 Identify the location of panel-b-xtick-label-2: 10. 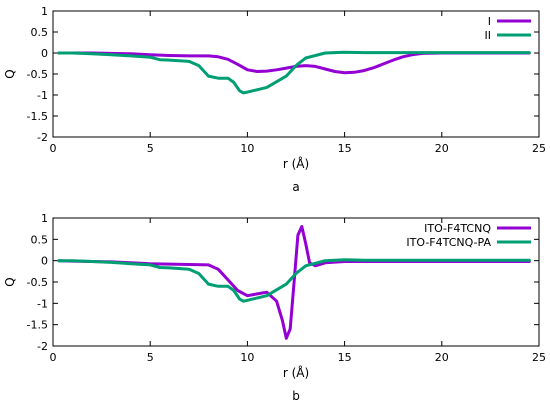
(247, 357).